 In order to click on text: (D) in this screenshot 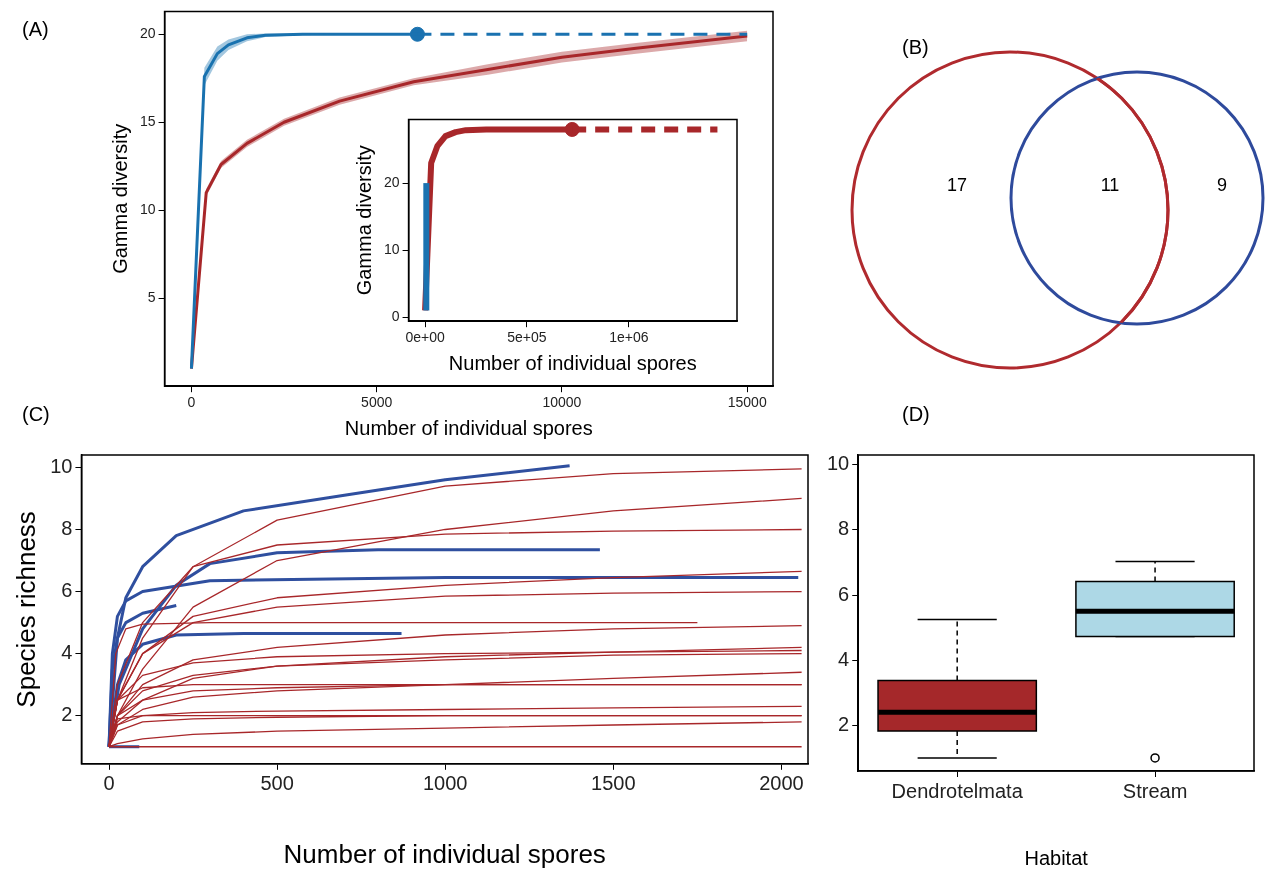, I will do `click(916, 414)`.